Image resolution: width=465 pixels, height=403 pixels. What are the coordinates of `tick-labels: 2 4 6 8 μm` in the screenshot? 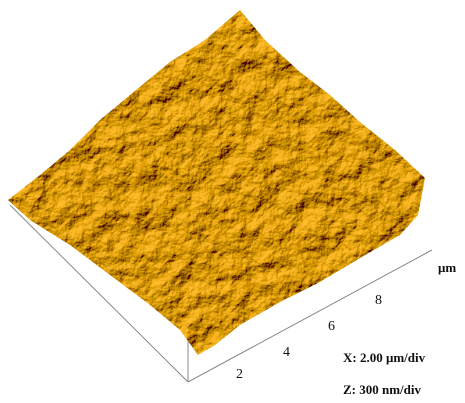 It's located at (346, 321).